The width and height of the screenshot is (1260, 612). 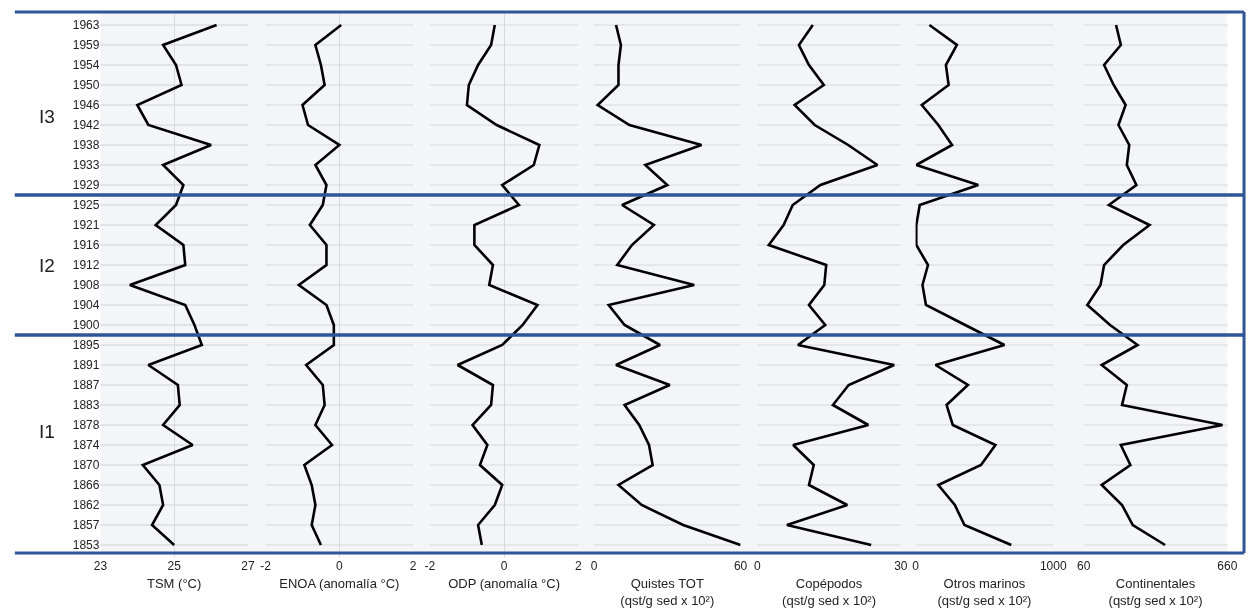 What do you see at coordinates (86, 265) in the screenshot?
I see `y-tick-label: 1912` at bounding box center [86, 265].